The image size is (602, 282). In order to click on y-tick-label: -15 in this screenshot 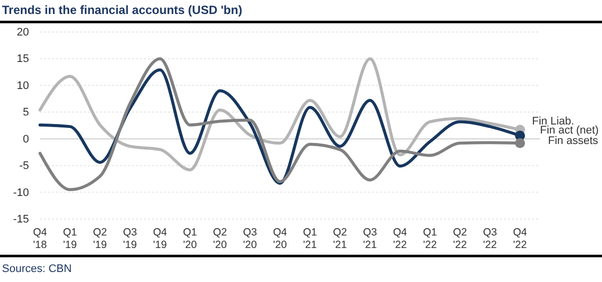, I will do `click(21, 220)`.